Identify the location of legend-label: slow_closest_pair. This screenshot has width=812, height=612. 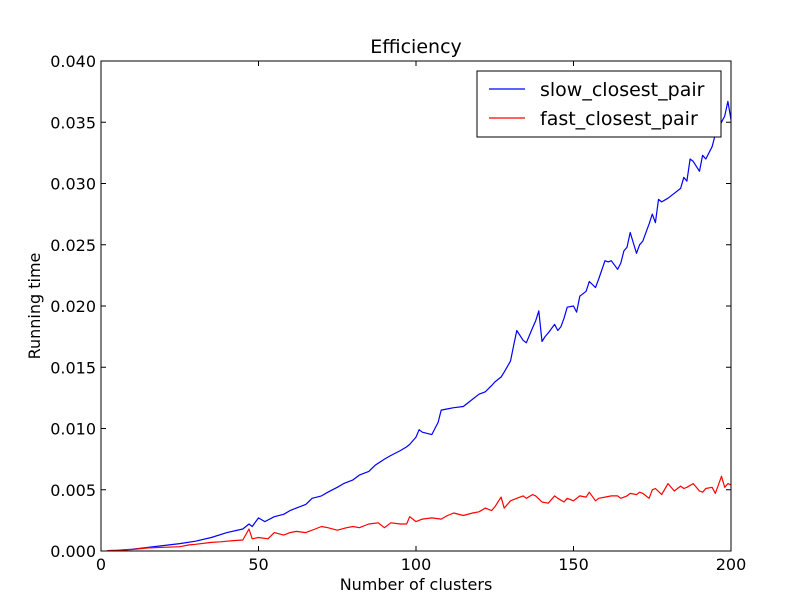
(622, 90).